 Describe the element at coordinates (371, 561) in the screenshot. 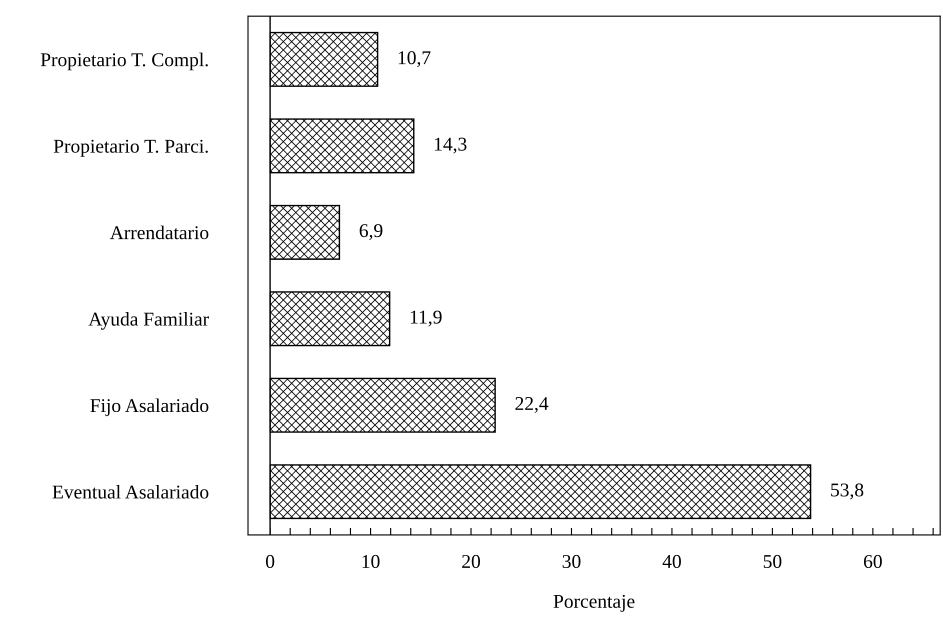

I see `x-tick-label: 10` at that location.